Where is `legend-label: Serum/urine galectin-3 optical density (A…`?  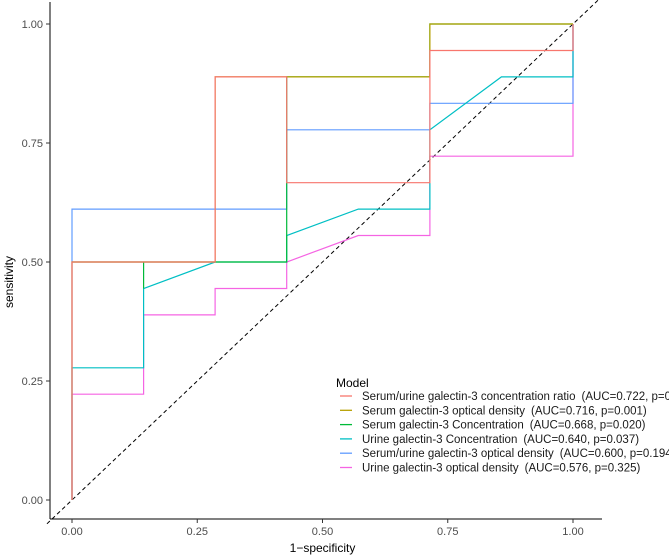
legend-label: Serum/urine galectin-3 optical density (A… is located at coordinates (515, 454).